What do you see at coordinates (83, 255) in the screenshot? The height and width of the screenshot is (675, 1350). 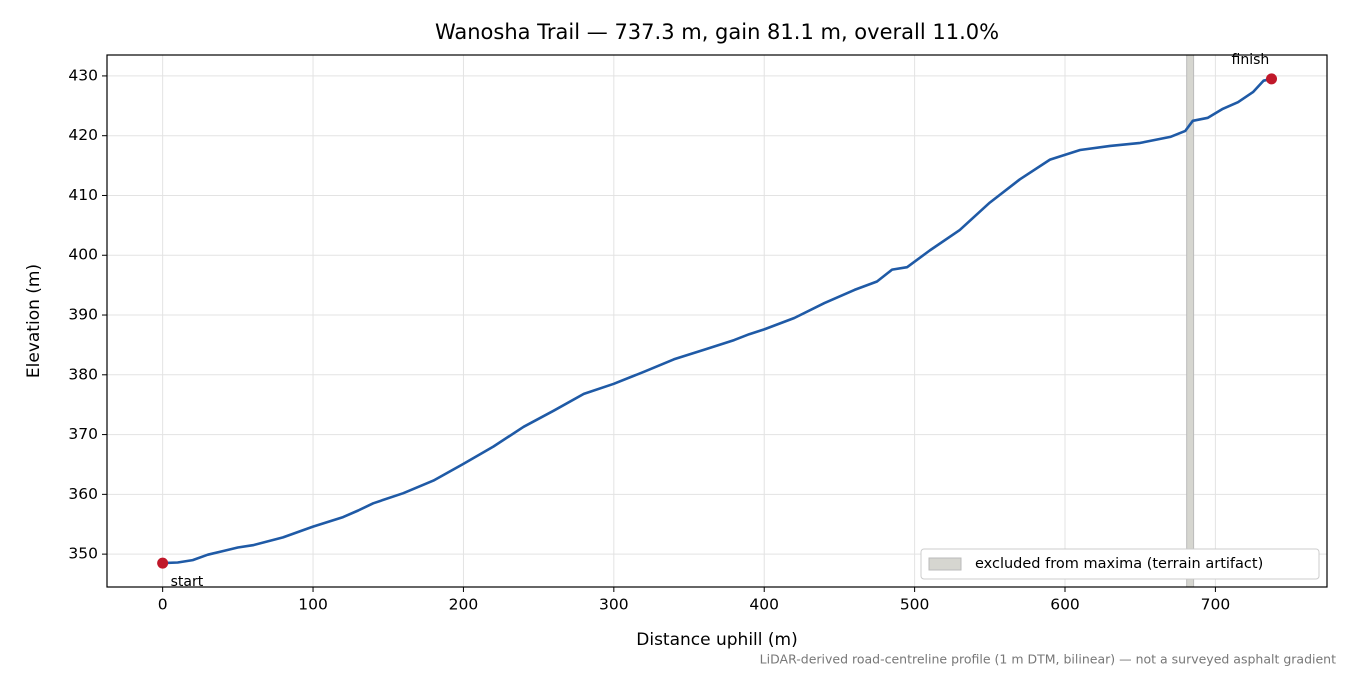 I see `y-tick-label: 400` at bounding box center [83, 255].